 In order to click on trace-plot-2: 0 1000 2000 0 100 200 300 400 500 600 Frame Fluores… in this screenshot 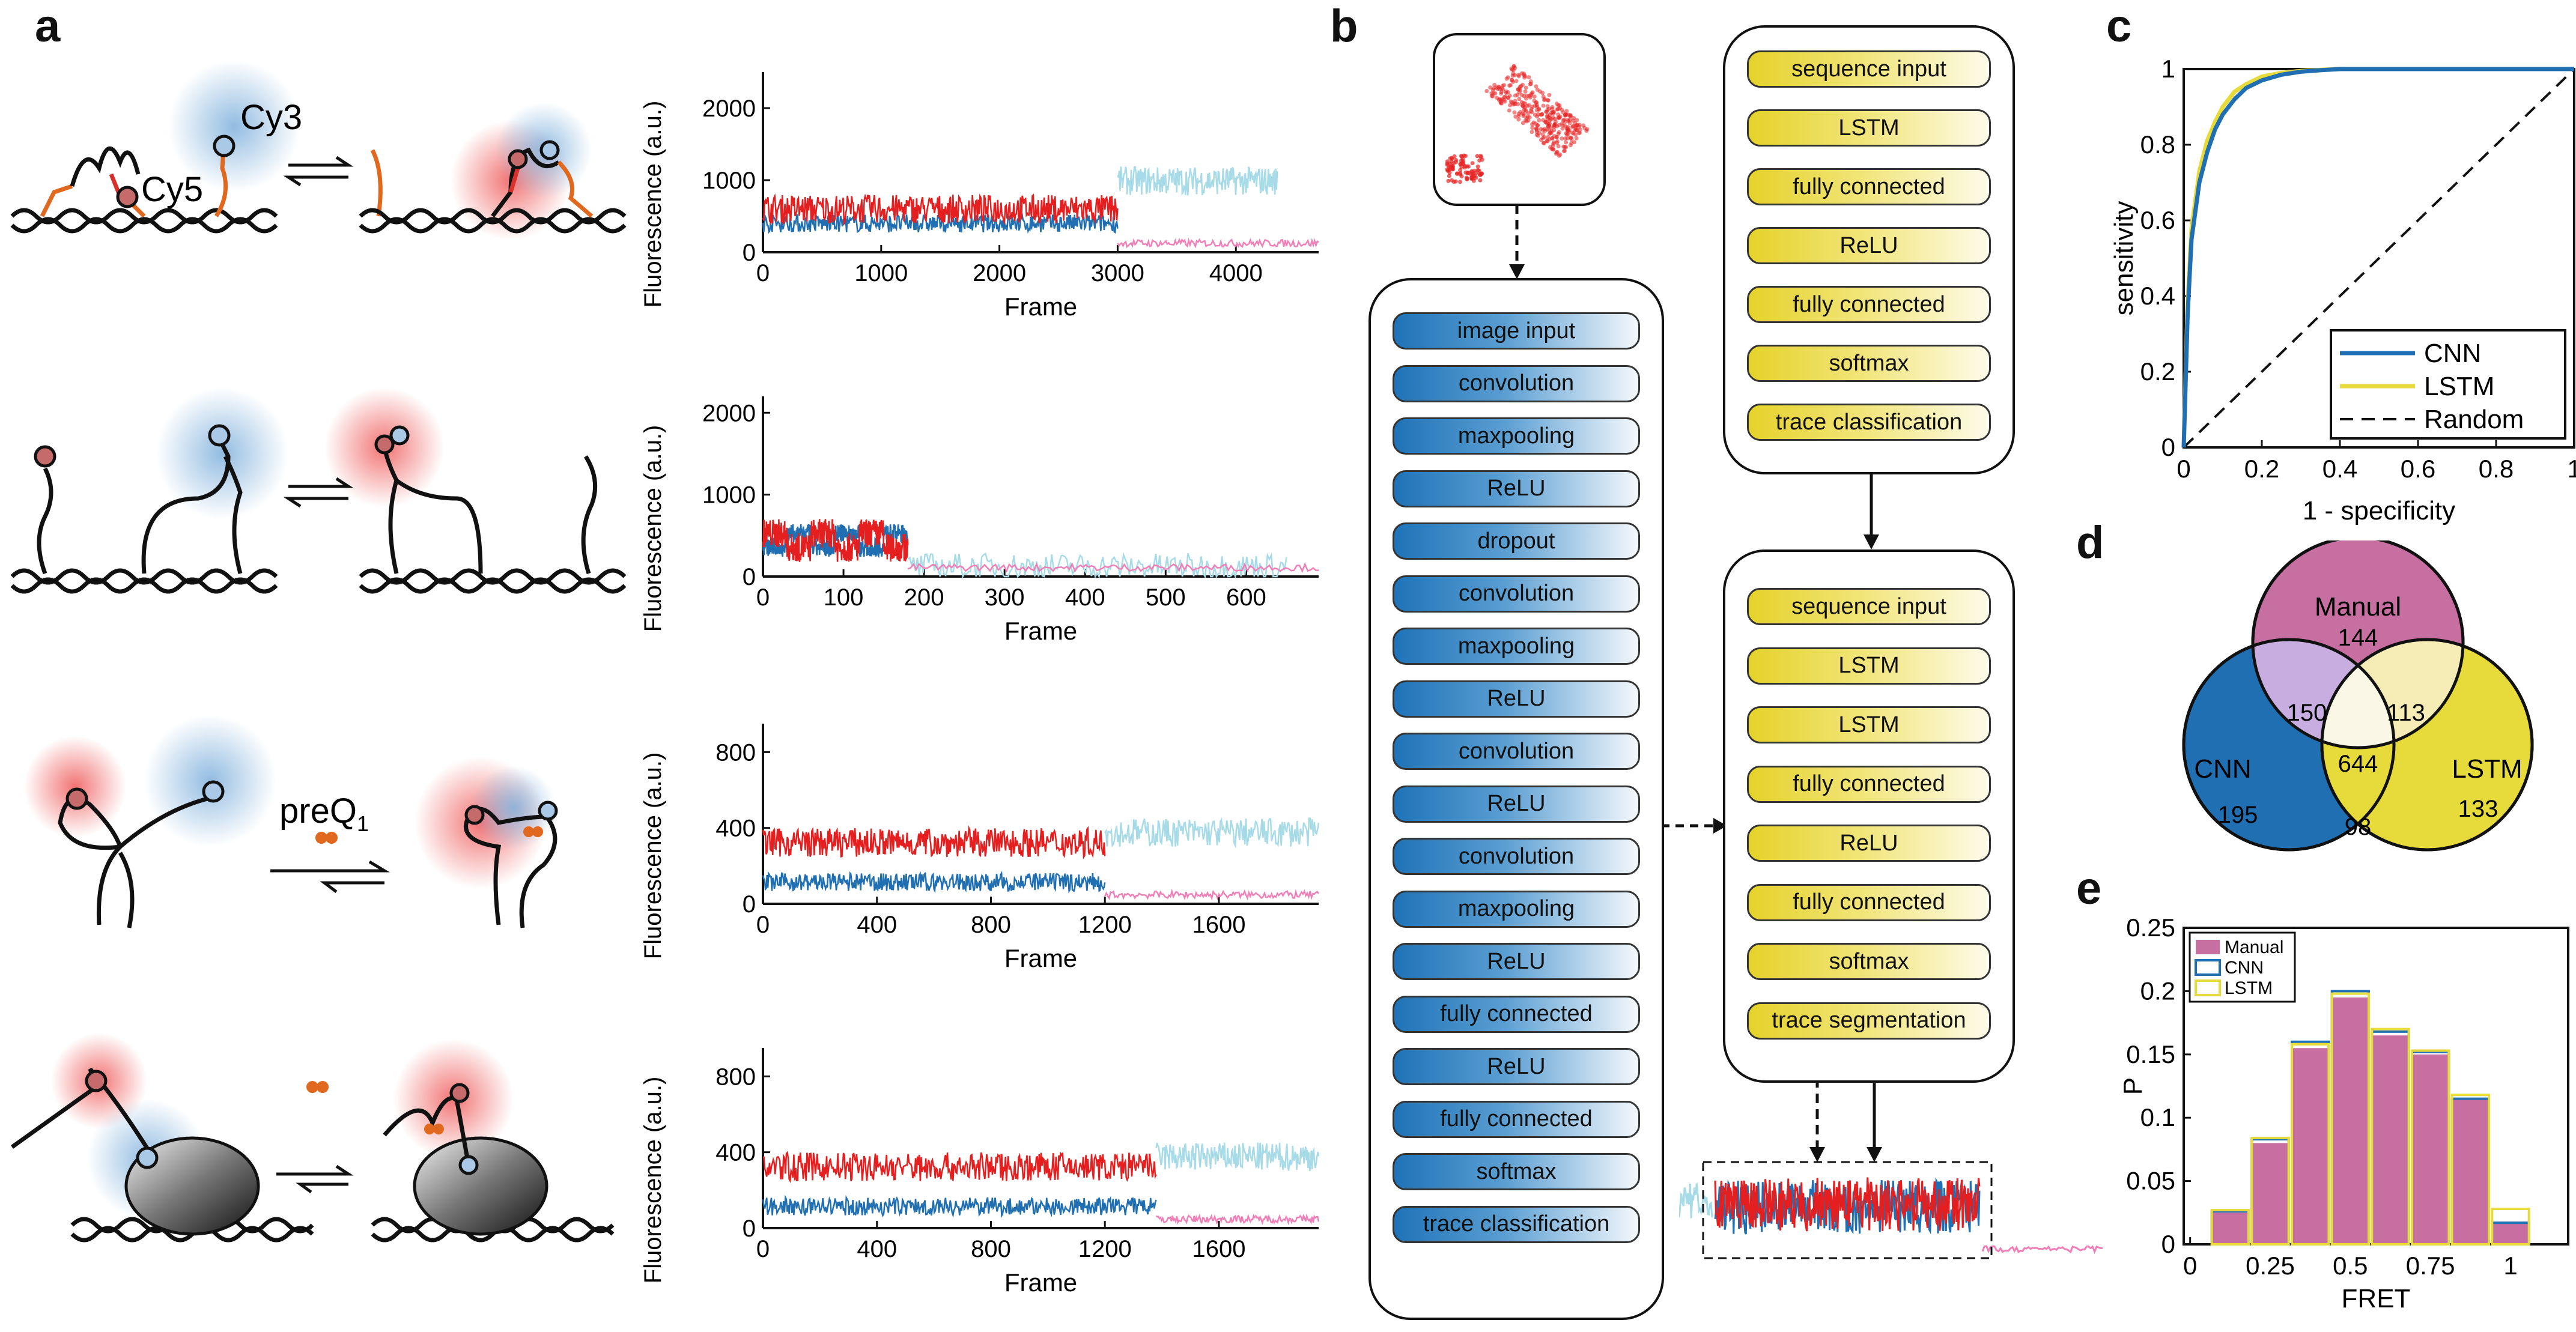, I will do `click(980, 520)`.